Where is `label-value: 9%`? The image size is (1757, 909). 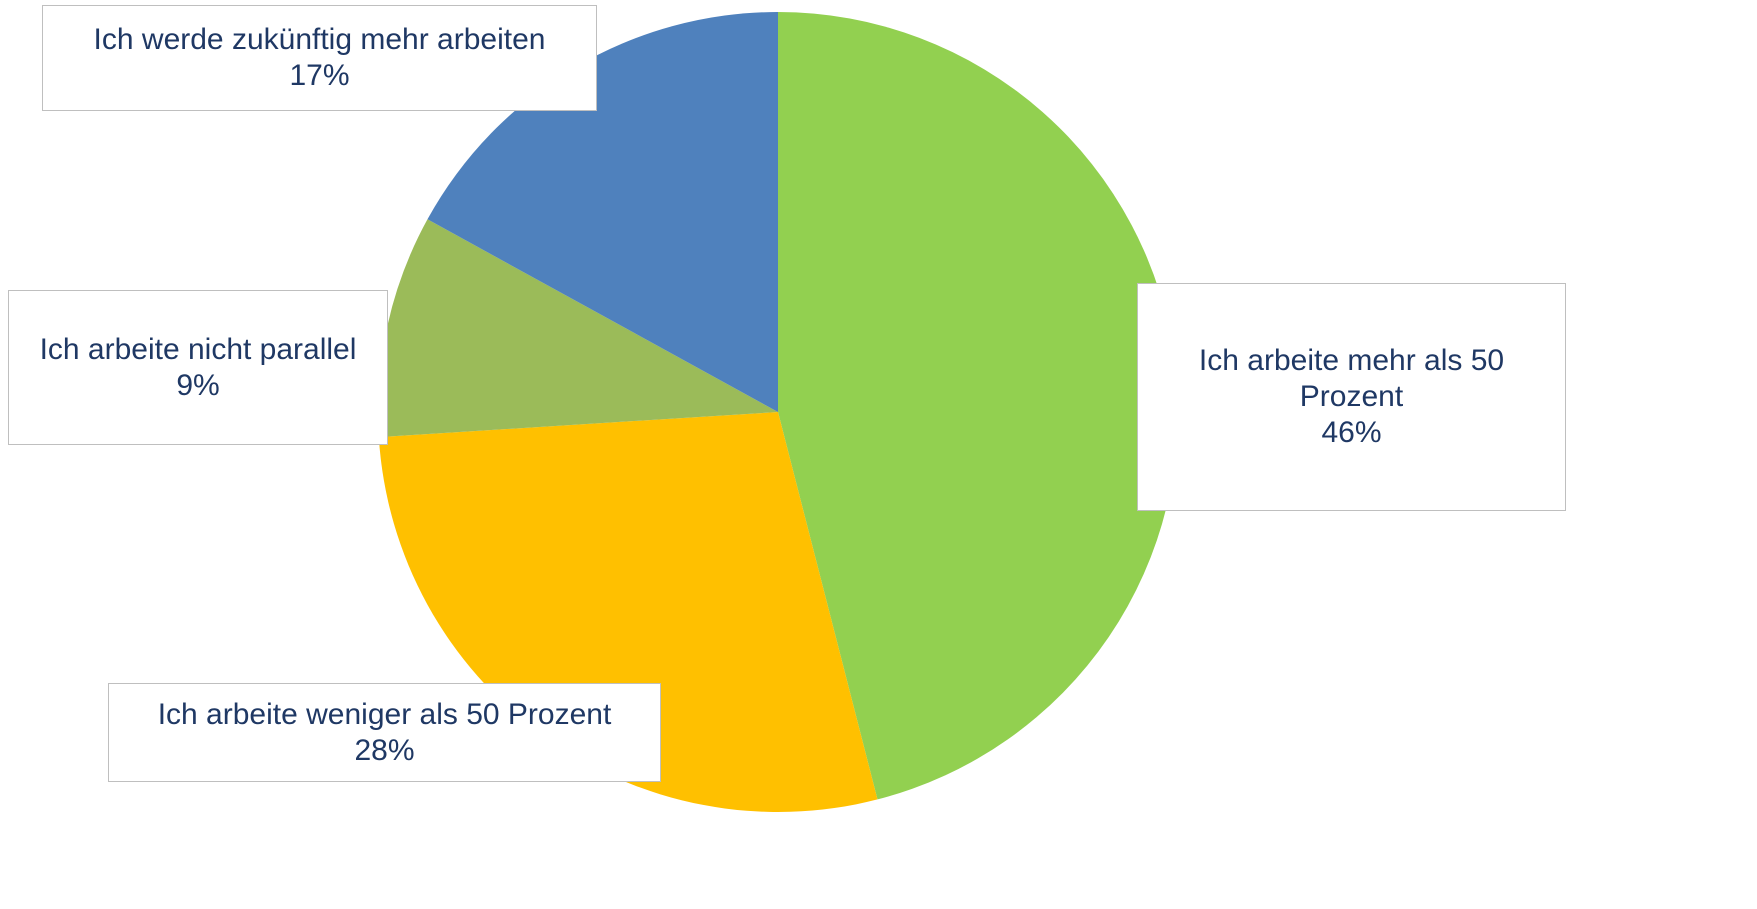
label-value: 9% is located at coordinates (198, 385).